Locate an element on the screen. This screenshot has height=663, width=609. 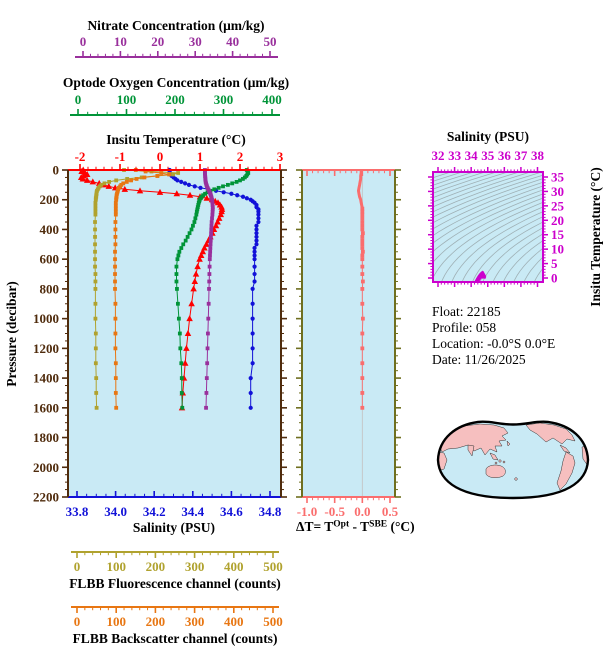
pressure-tick-label: 2000 is located at coordinates (46, 467).